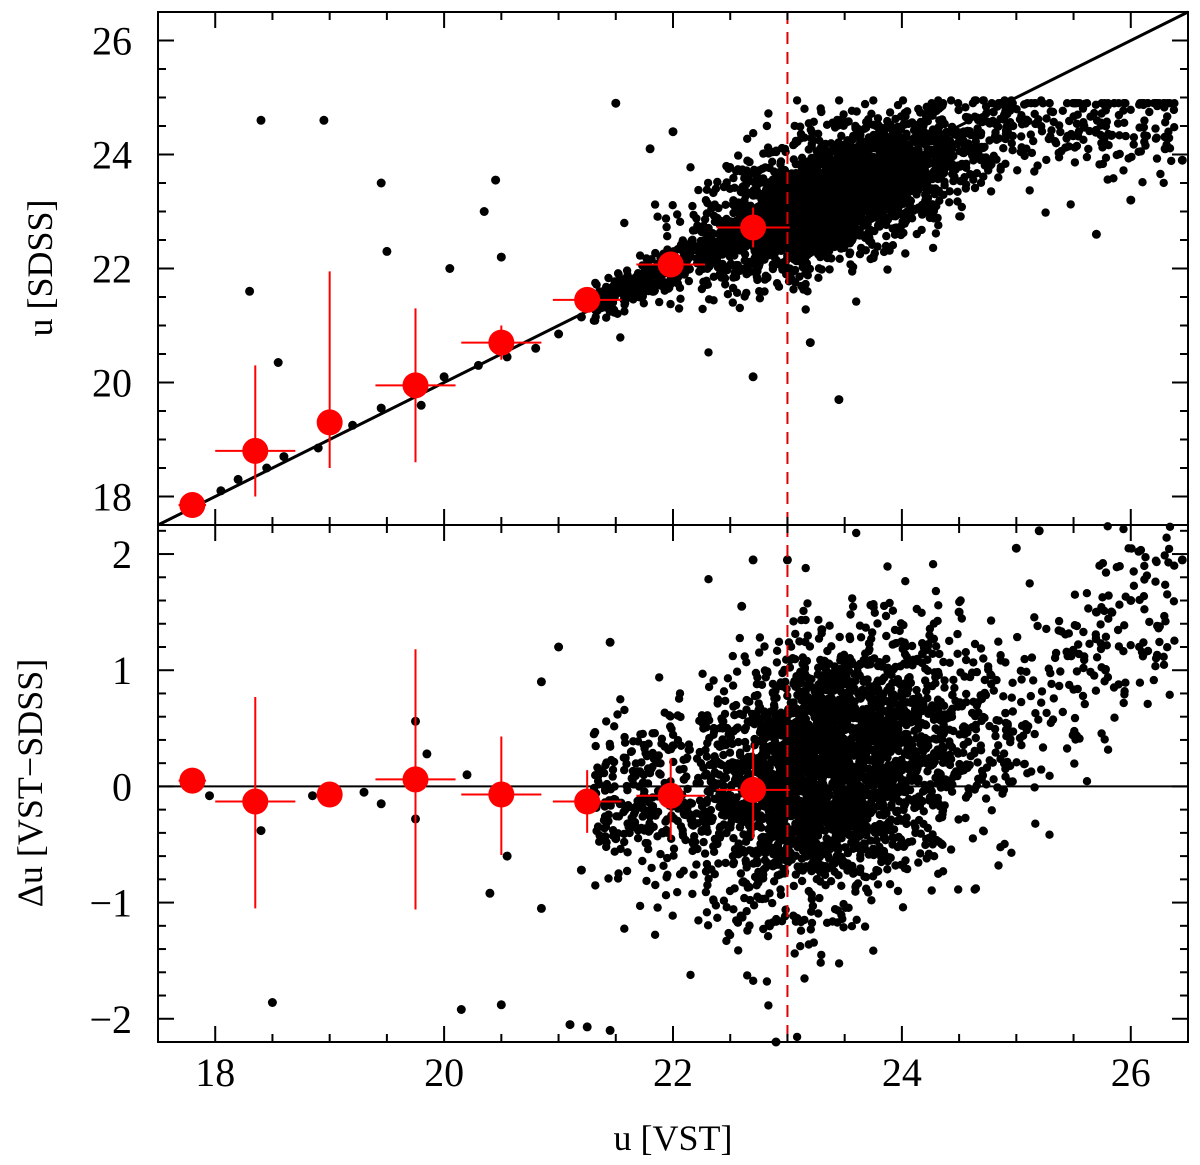 Image resolution: width=1200 pixels, height=1165 pixels. Describe the element at coordinates (112, 383) in the screenshot. I see `y-tick-label: 20` at that location.